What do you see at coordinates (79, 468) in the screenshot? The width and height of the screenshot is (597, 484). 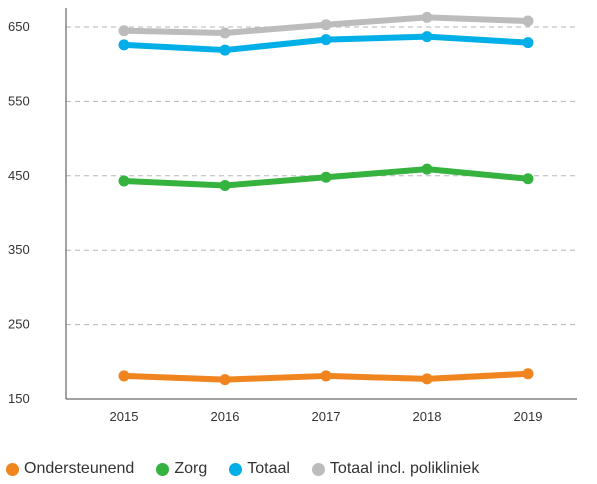 I see `legend-label: Ondersteunend` at bounding box center [79, 468].